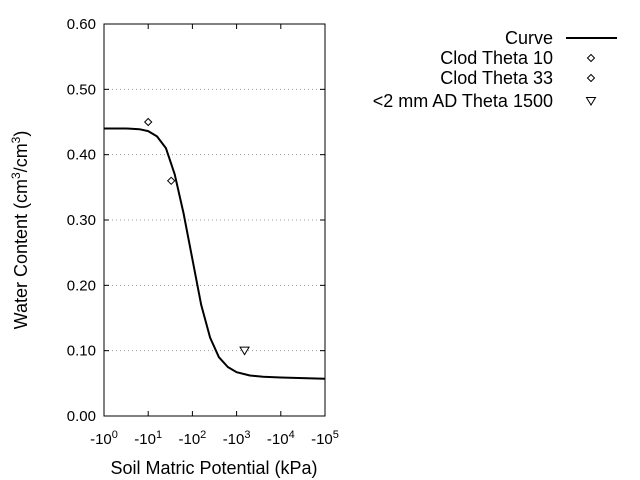 Image resolution: width=640 pixels, height=480 pixels. What do you see at coordinates (213, 468) in the screenshot?
I see `x-axis-title: Soil Matric Potential (kPa)` at bounding box center [213, 468].